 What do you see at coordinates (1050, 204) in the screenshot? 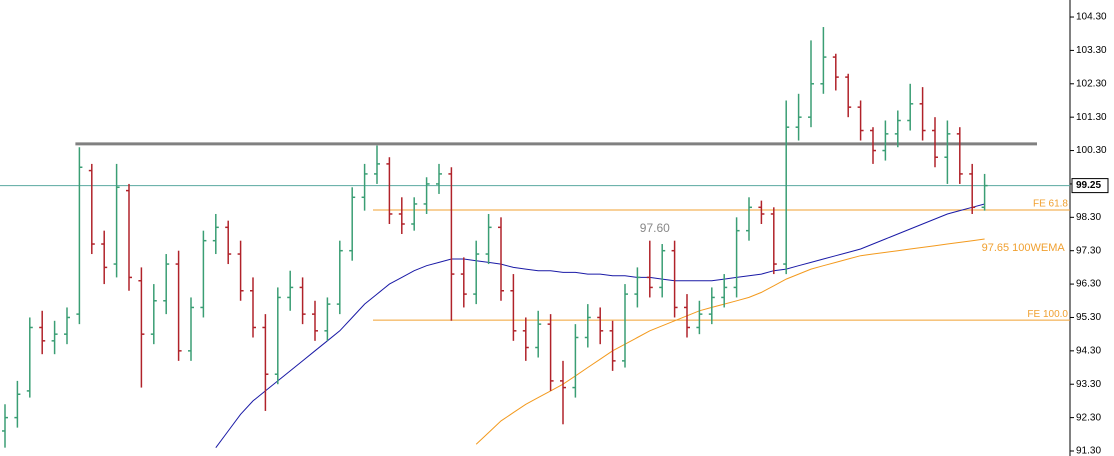
I see `level-label: FE 61.8` at bounding box center [1050, 204].